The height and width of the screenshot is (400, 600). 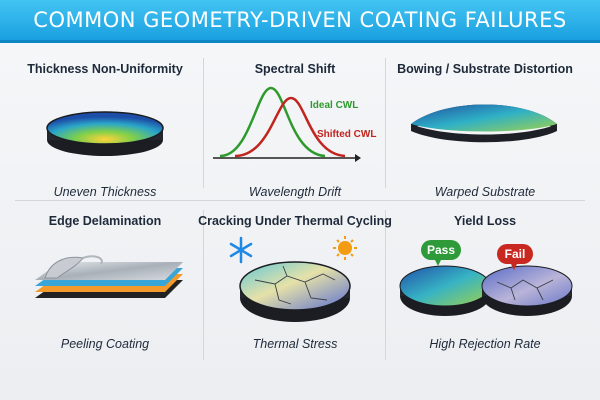 I want to click on panel-caption: Uneven Thickness, so click(x=105, y=192).